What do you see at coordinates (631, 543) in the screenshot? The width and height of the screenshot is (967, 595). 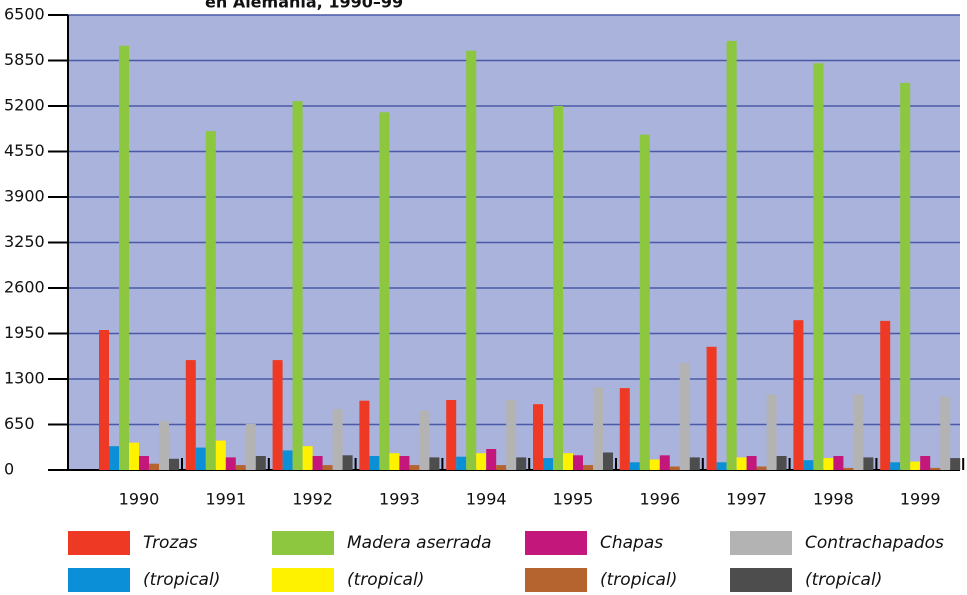 I see `legend-label: Chapas` at bounding box center [631, 543].